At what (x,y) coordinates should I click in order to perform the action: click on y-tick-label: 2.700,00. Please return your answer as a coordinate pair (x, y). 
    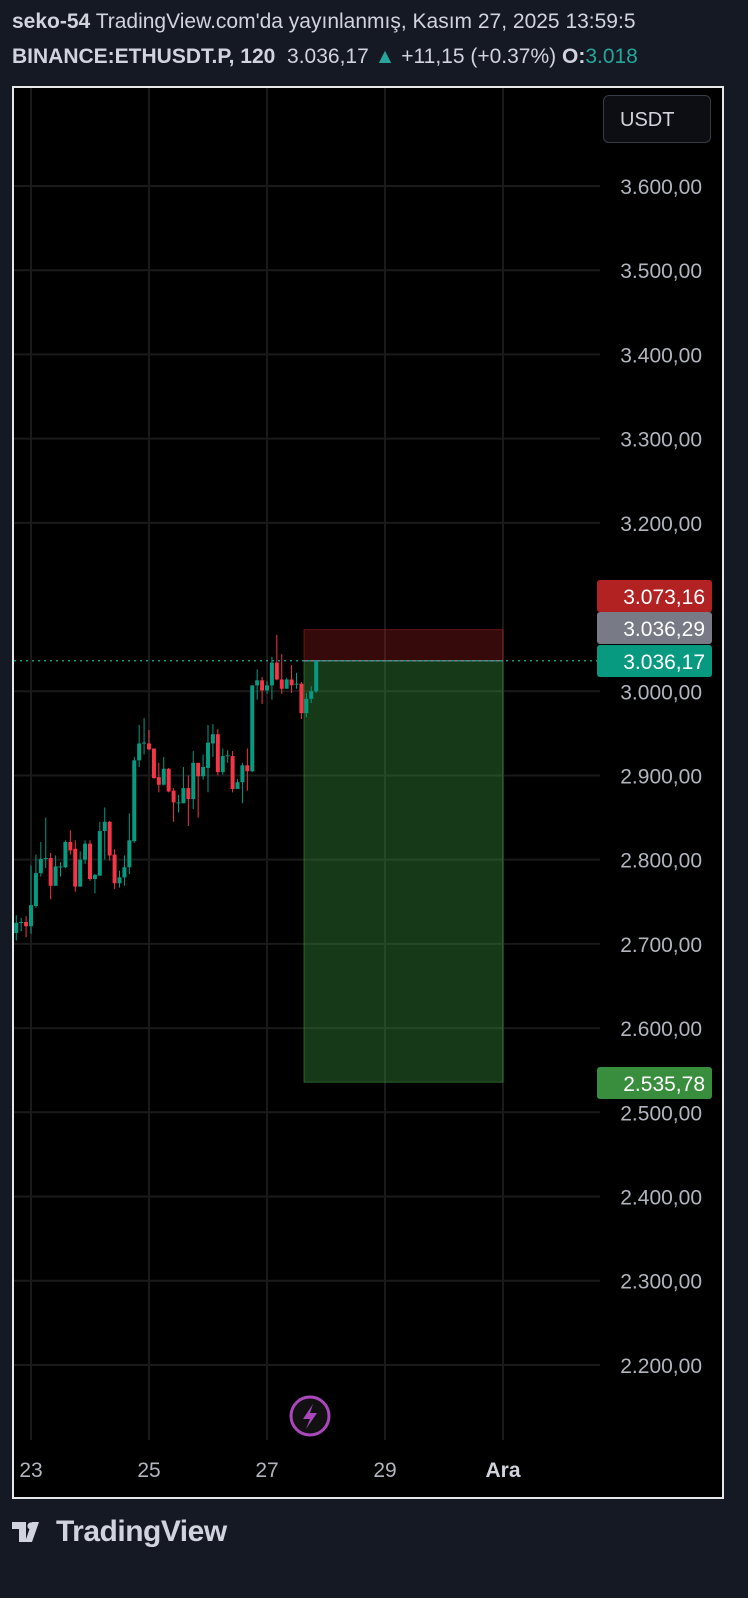
    Looking at the image, I should click on (661, 945).